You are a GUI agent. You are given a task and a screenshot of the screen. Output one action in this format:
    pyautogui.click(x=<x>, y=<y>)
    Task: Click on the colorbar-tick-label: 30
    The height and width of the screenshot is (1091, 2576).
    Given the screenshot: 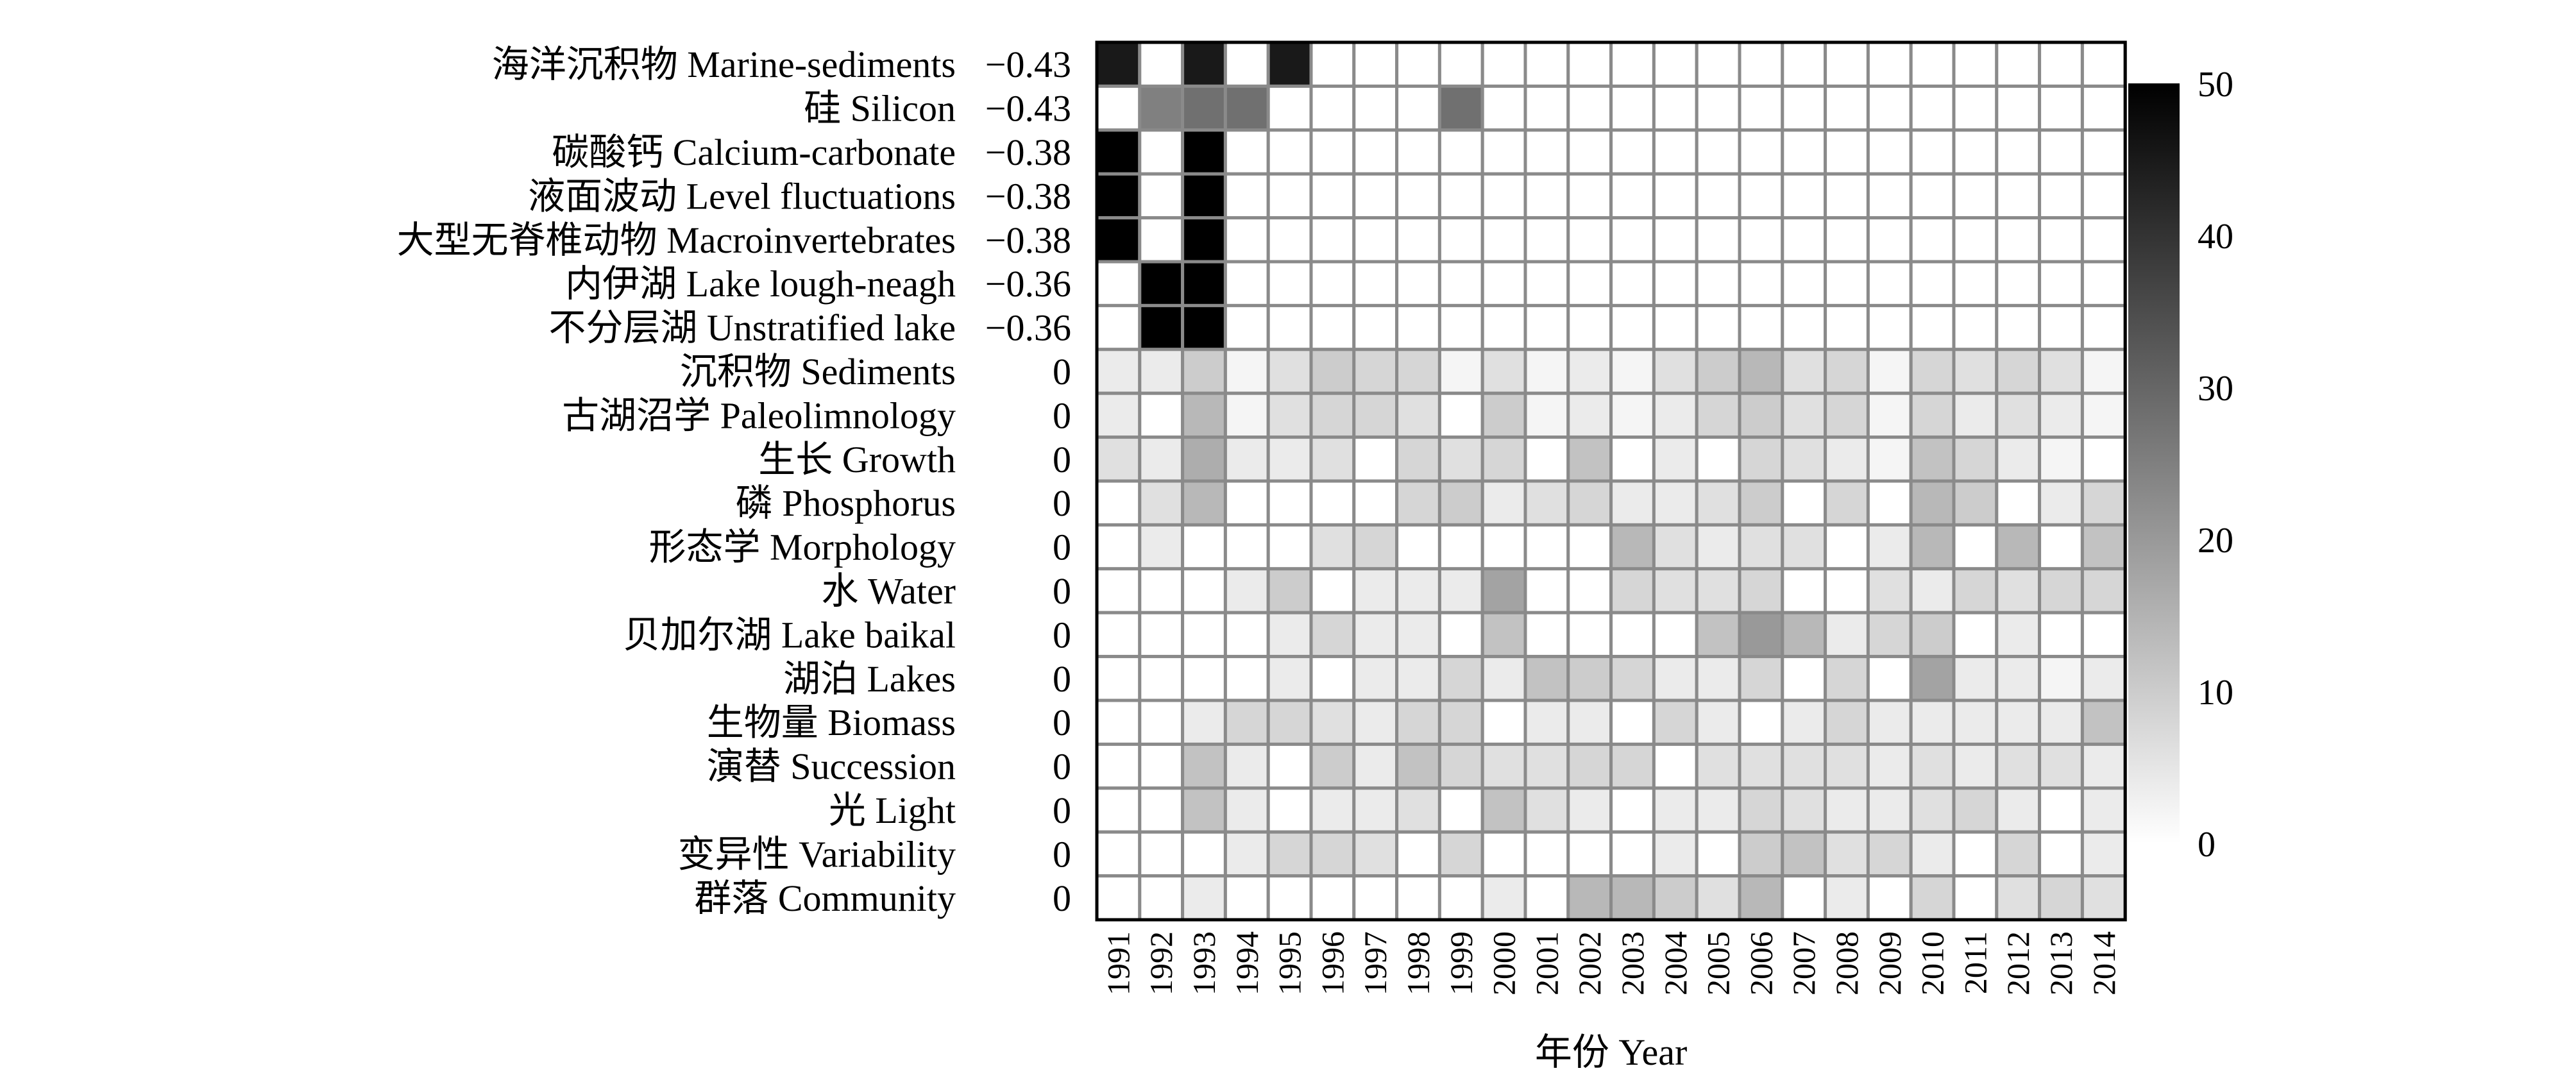 What is the action you would take?
    pyautogui.click(x=2215, y=389)
    